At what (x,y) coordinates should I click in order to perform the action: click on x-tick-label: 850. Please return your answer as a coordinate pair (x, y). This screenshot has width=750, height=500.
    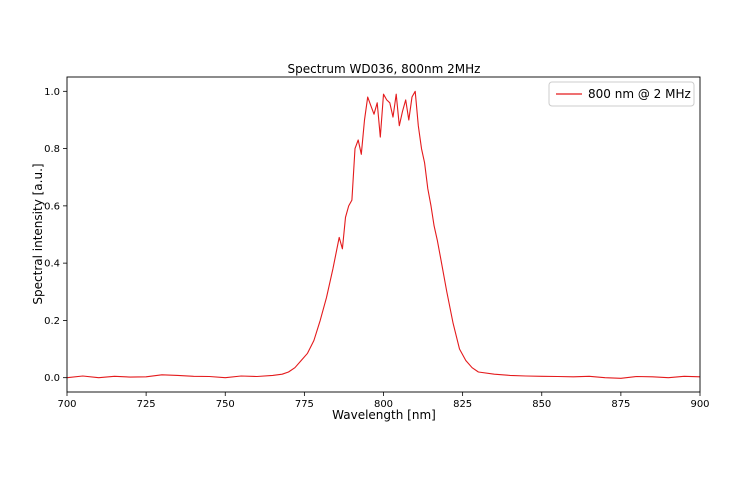
    Looking at the image, I should click on (541, 404).